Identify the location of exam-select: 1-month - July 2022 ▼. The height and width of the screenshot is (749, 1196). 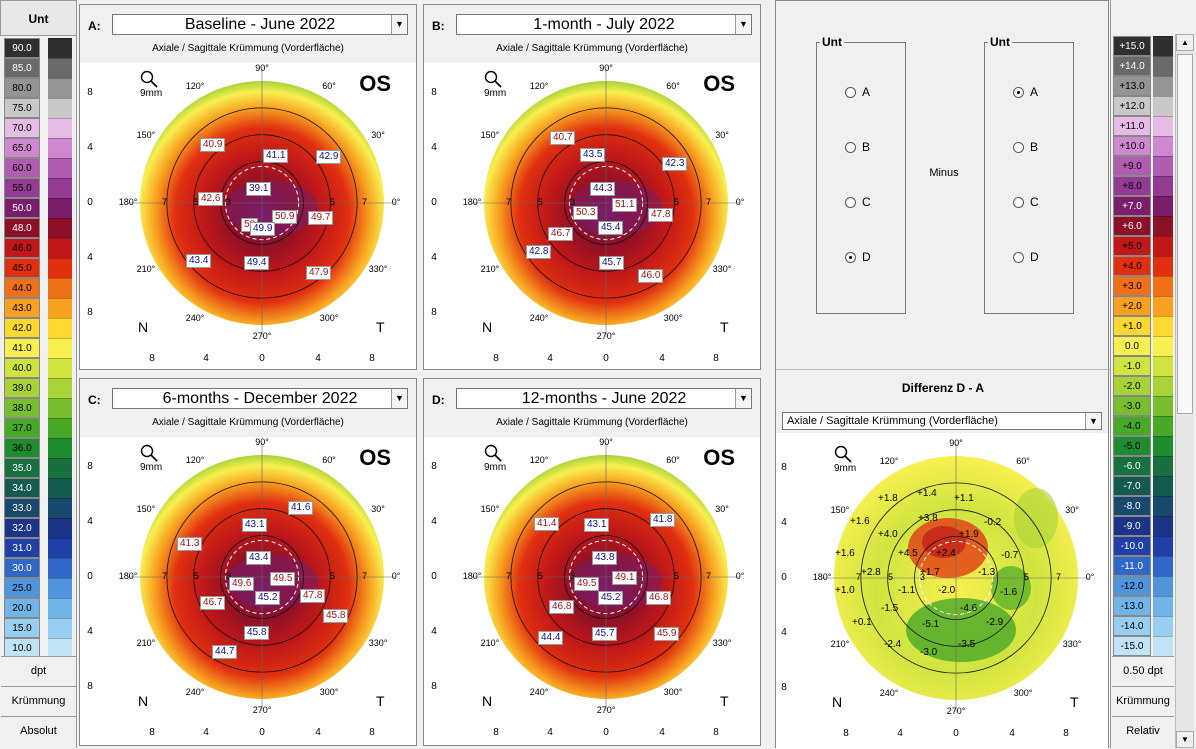
(604, 24).